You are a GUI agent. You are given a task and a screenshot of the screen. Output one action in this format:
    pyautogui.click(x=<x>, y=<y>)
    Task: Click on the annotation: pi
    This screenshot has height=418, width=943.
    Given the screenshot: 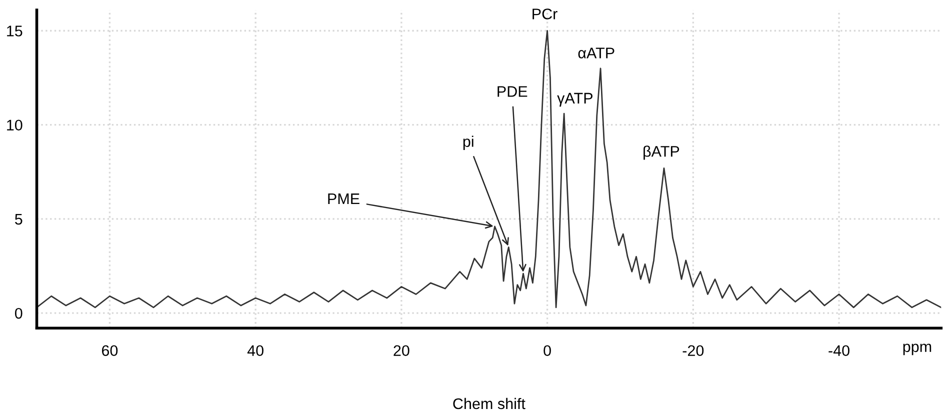 What is the action you would take?
    pyautogui.click(x=468, y=143)
    